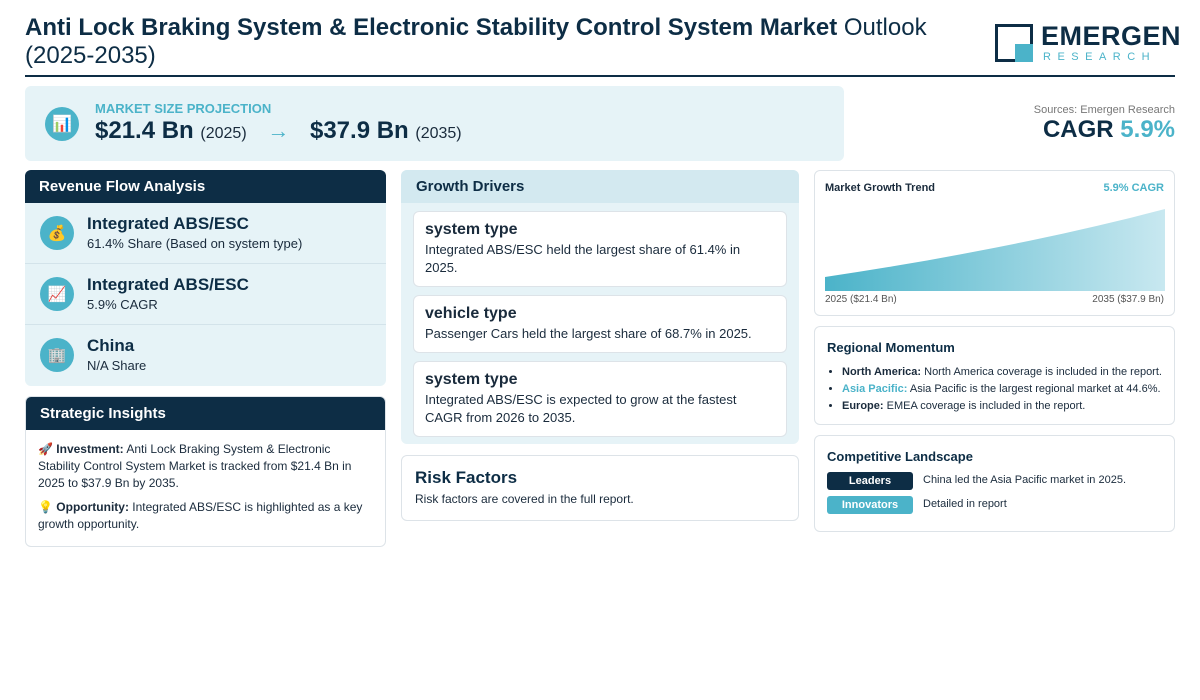 The image size is (1200, 700). What do you see at coordinates (45, 507) in the screenshot?
I see `lightbulb-icon: 💡` at bounding box center [45, 507].